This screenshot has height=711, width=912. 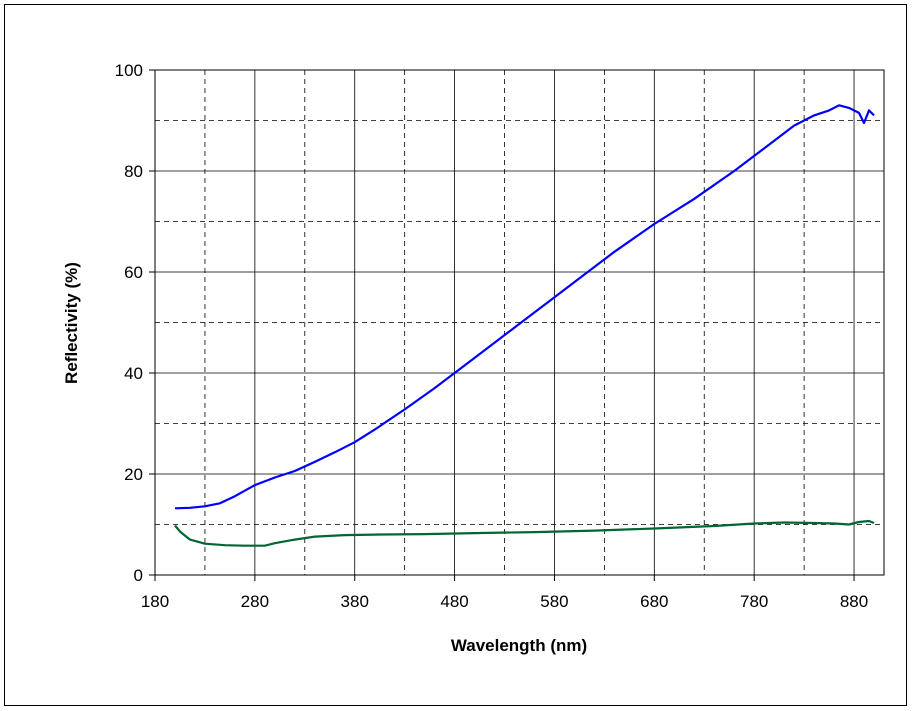 What do you see at coordinates (71, 323) in the screenshot?
I see `y-axis-title: Reflectivity (%)` at bounding box center [71, 323].